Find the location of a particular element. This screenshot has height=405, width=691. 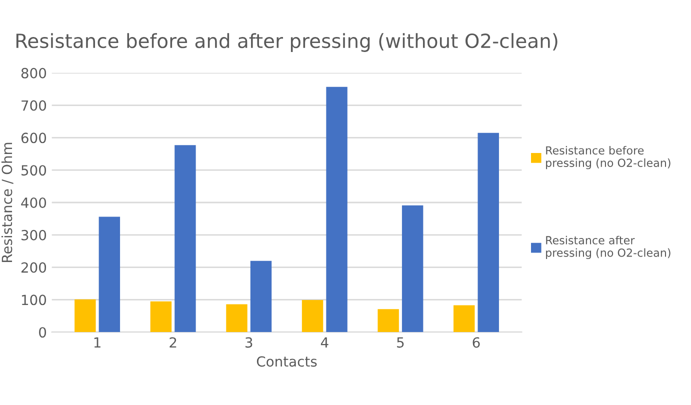

y-tick-label: 600 is located at coordinates (33, 138).